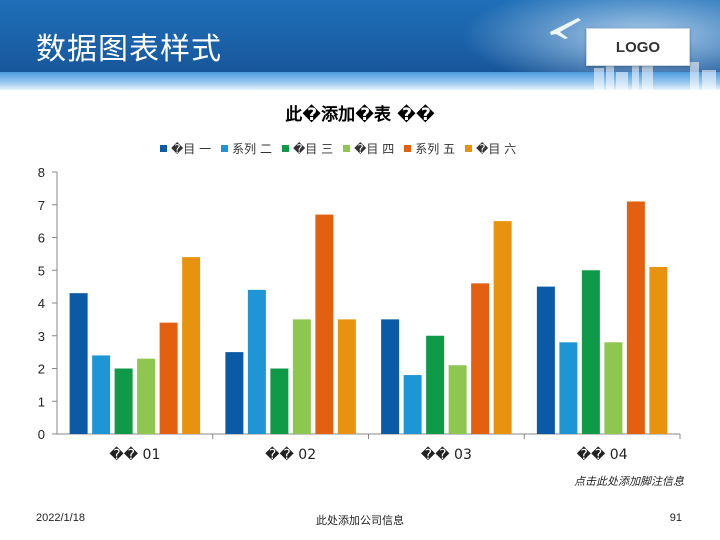 This screenshot has height=540, width=720. Describe the element at coordinates (602, 454) in the screenshot. I see `x-tick-label: �� 04` at that location.